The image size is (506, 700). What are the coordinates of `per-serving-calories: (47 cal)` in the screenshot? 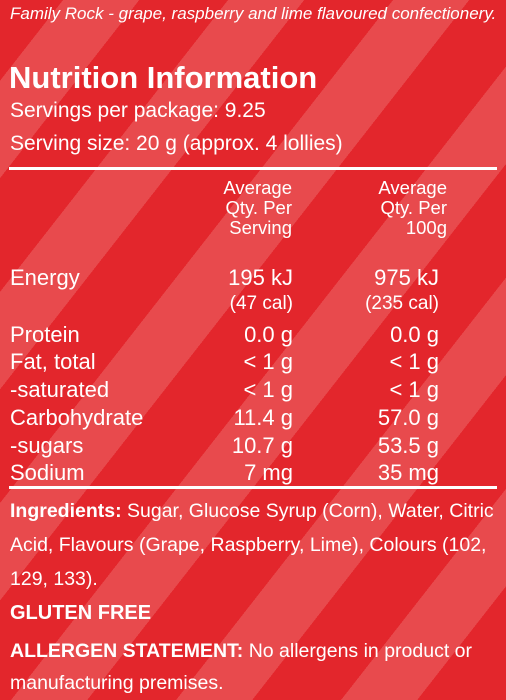 It's located at (261, 303).